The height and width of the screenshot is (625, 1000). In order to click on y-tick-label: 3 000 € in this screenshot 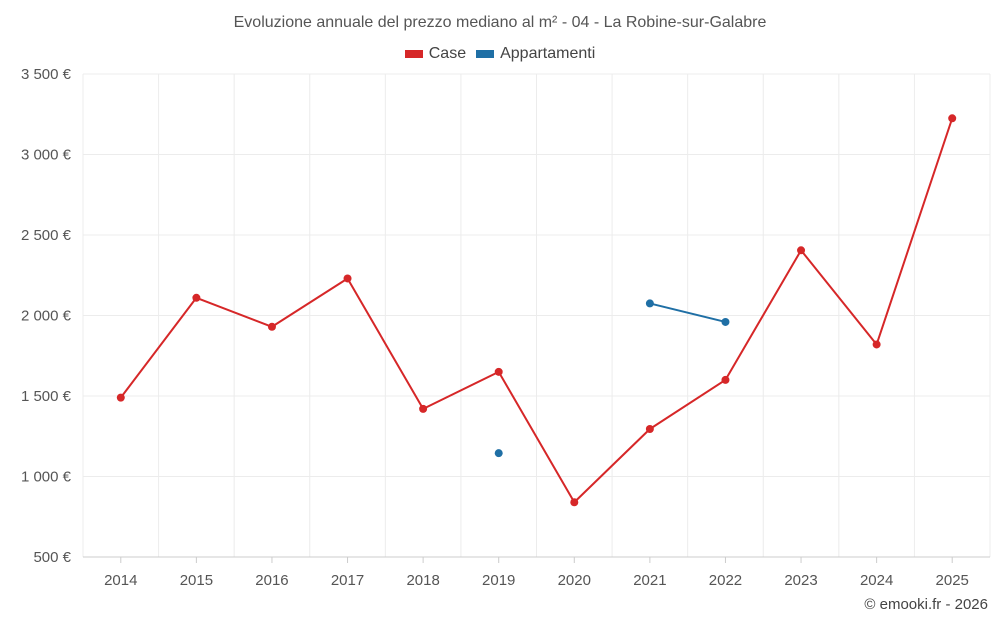, I will do `click(46, 155)`.